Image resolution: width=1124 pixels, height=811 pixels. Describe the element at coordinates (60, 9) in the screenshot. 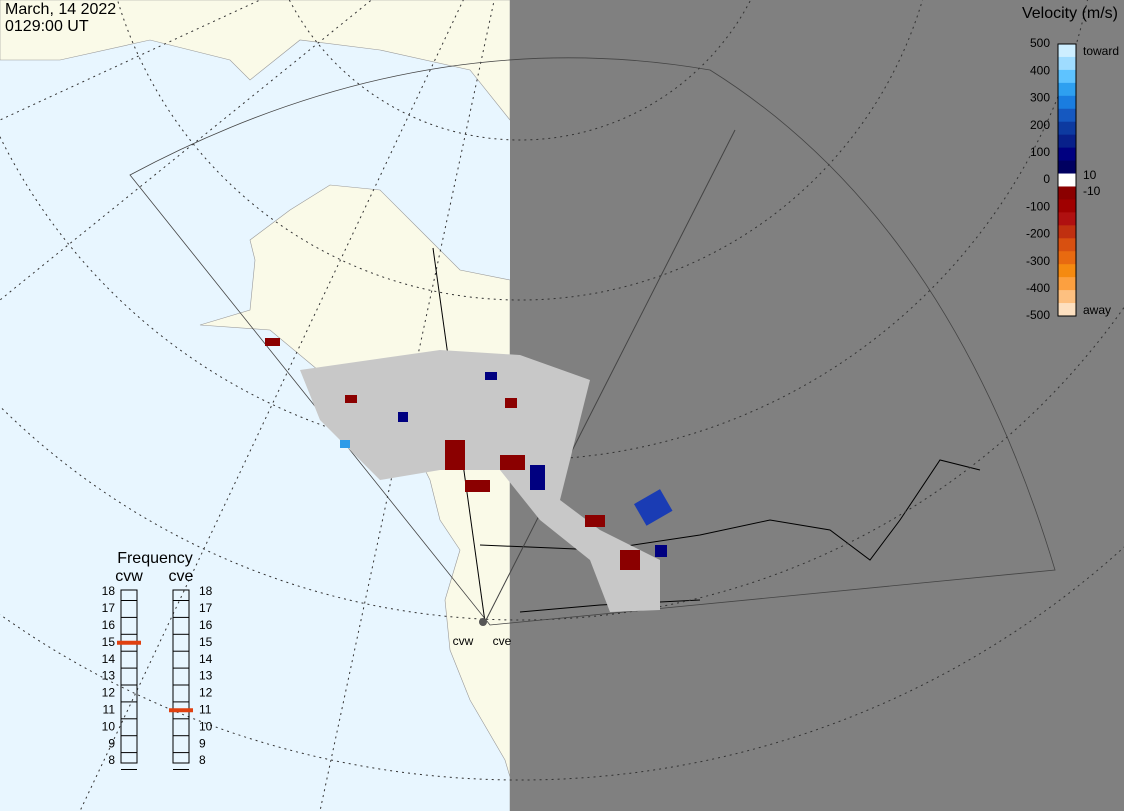

I see `date: March, 14 2022` at that location.